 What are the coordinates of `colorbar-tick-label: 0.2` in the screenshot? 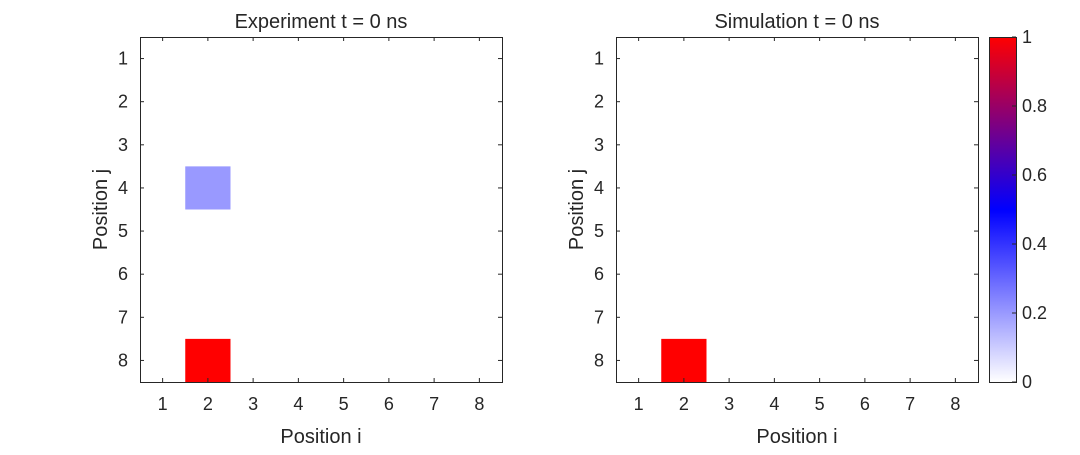 It's located at (1034, 313).